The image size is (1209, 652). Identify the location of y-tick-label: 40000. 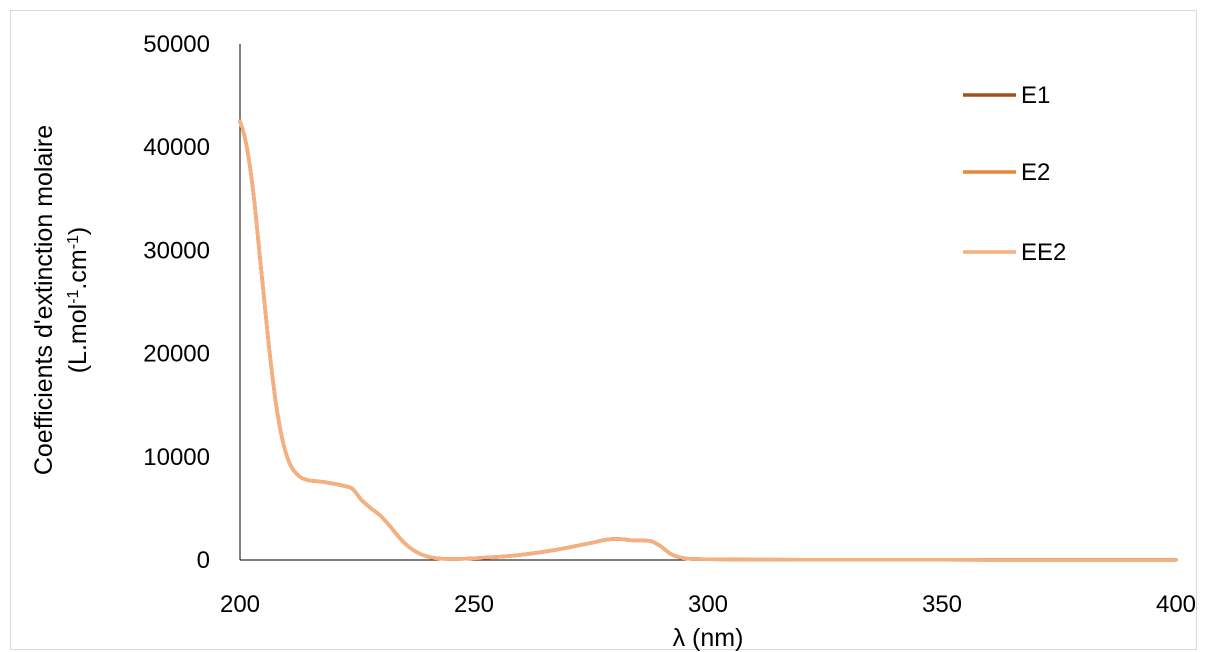
(176, 147).